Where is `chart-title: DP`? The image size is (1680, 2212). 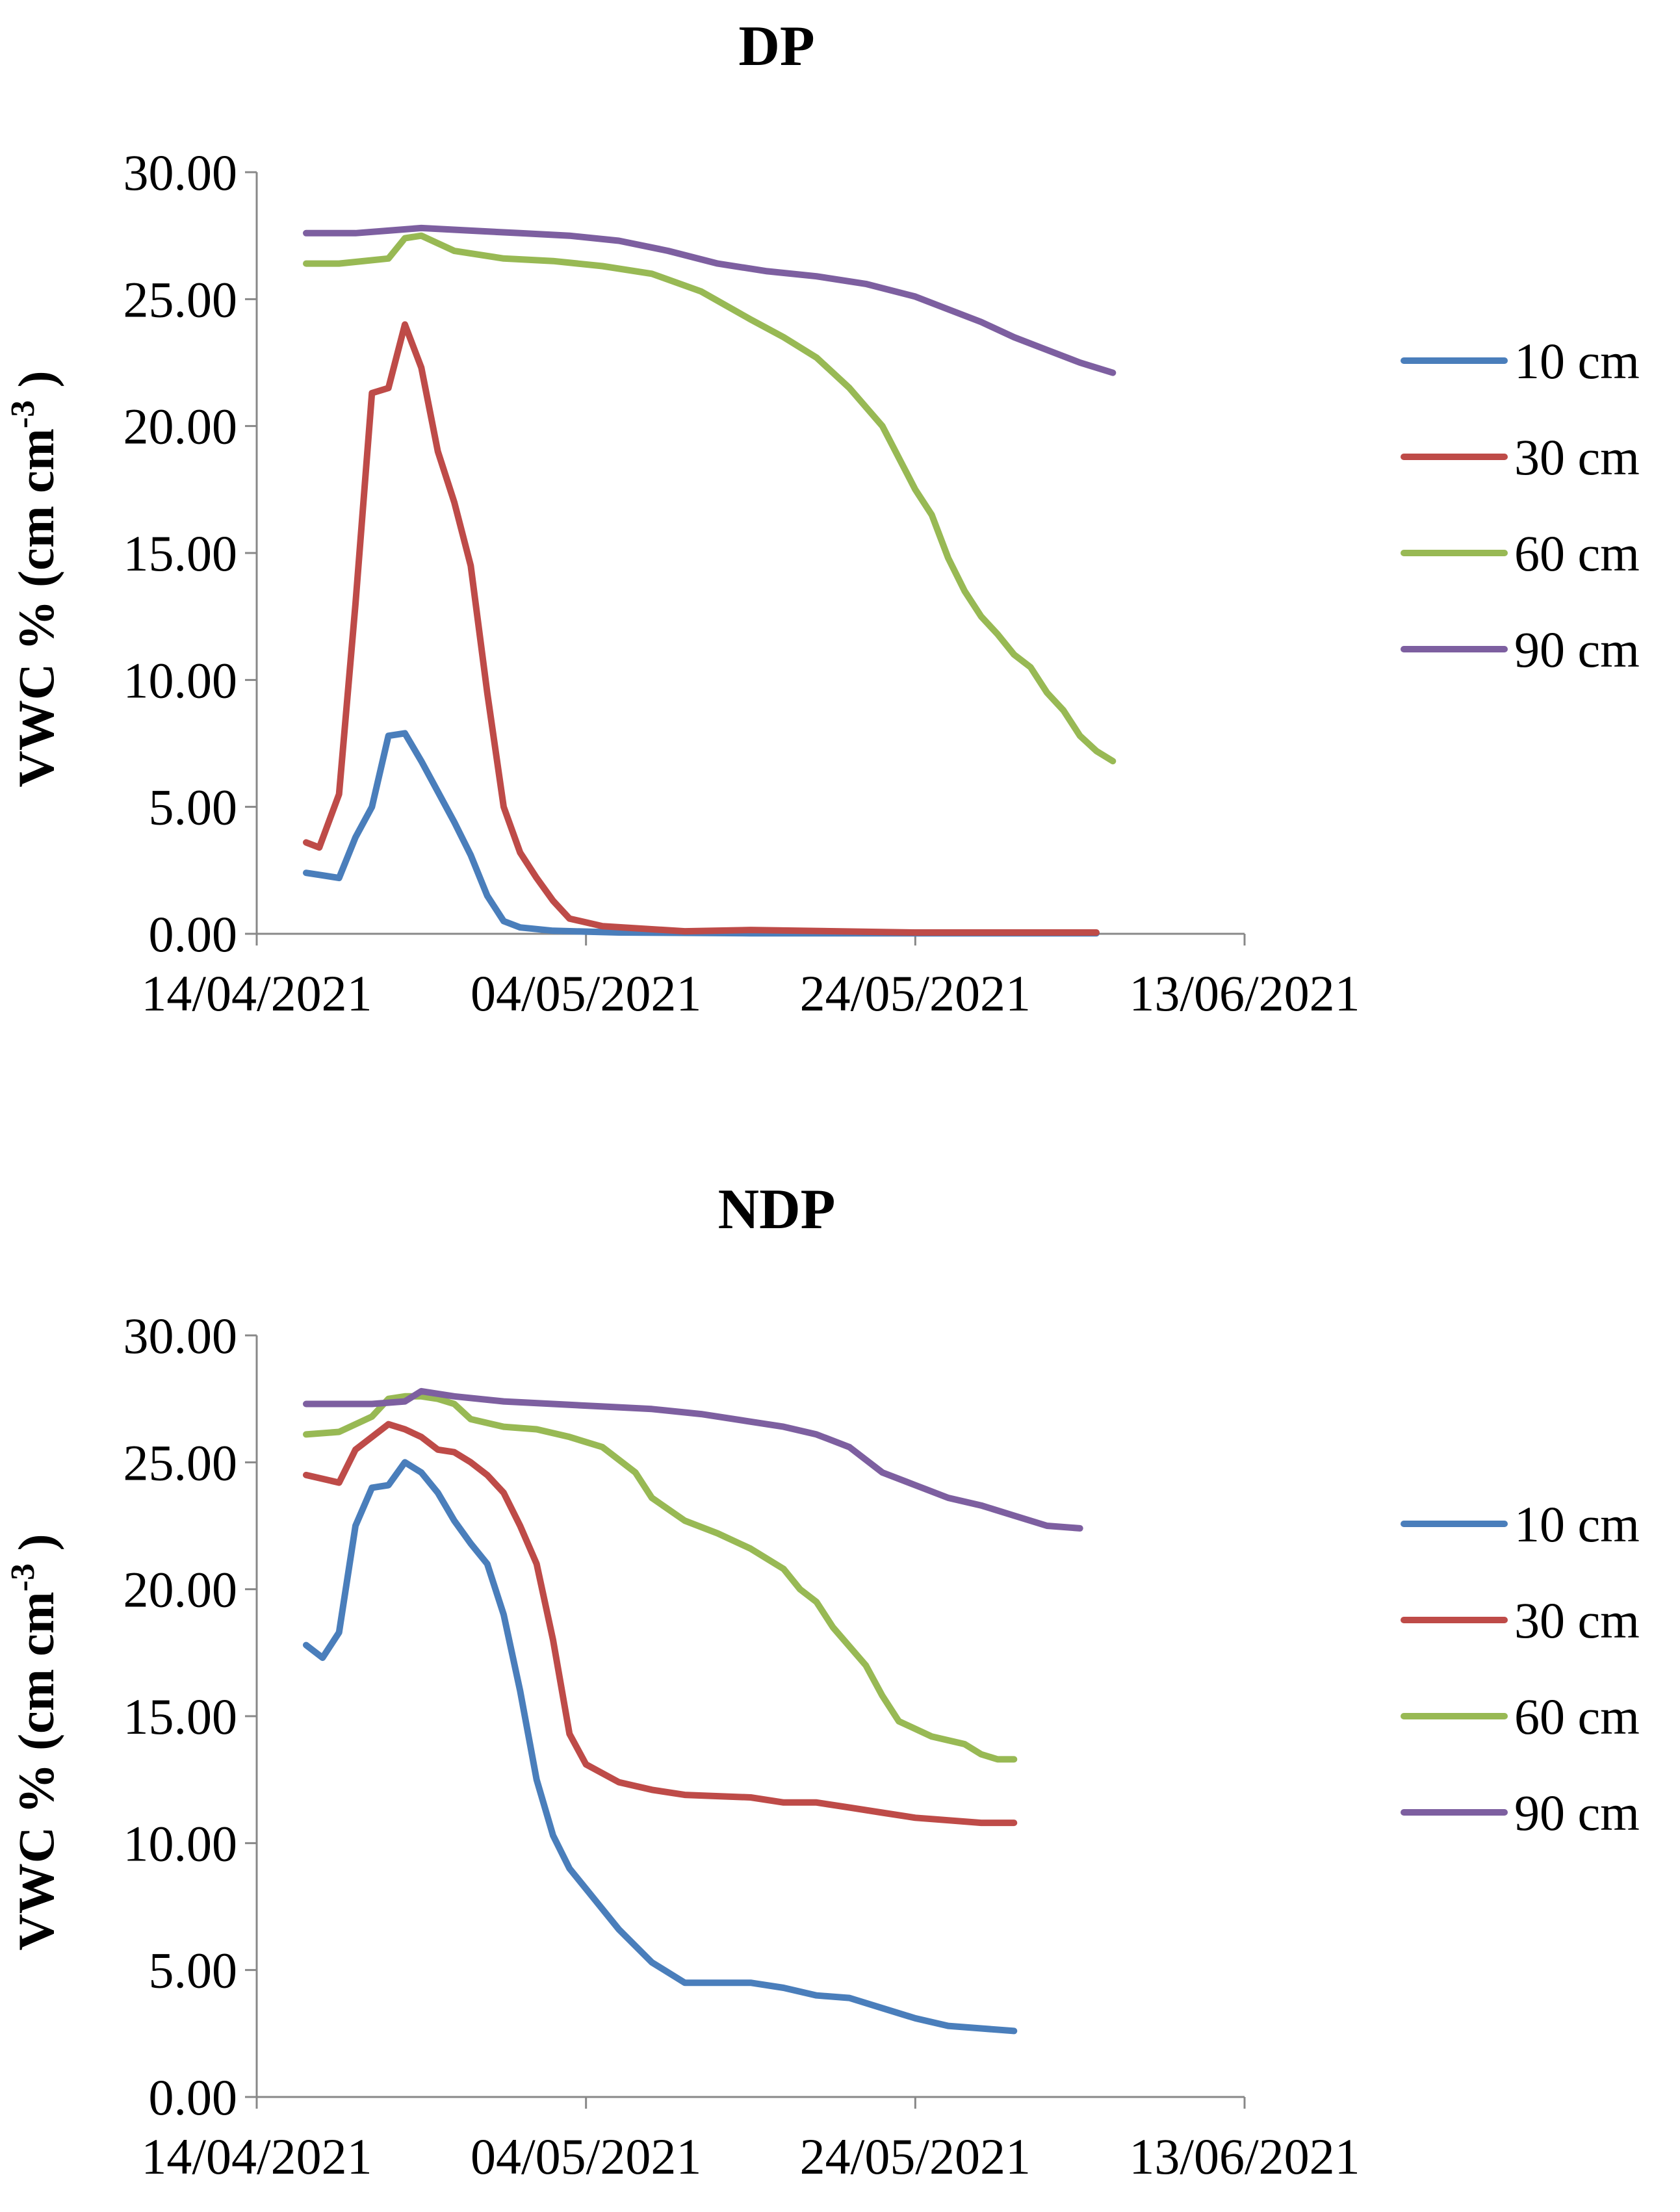 chart-title: DP is located at coordinates (776, 46).